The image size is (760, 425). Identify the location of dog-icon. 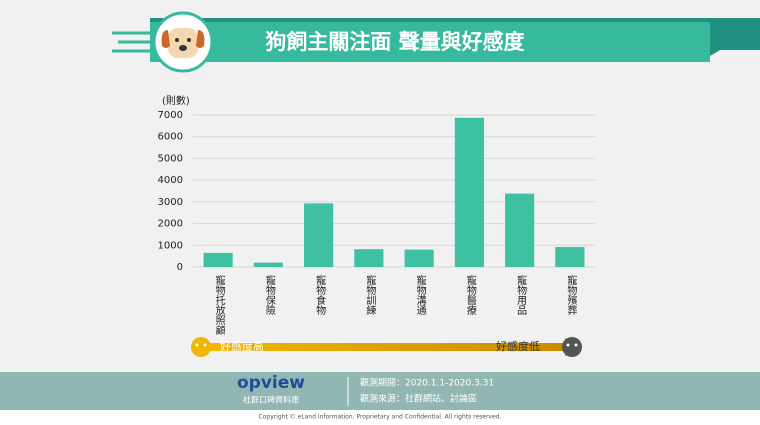
(183, 43).